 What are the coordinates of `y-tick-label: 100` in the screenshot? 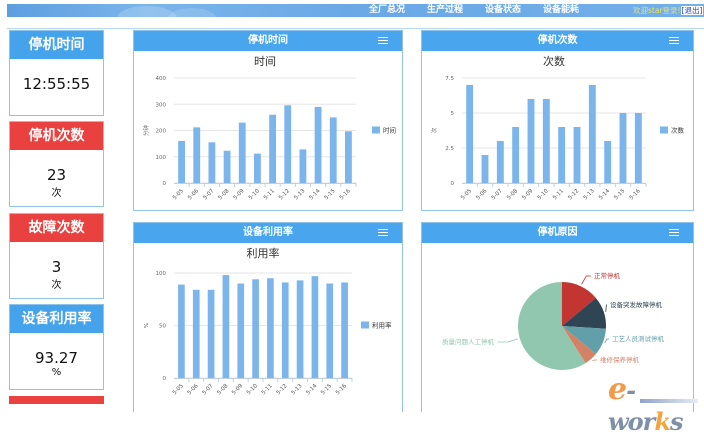 It's located at (161, 274).